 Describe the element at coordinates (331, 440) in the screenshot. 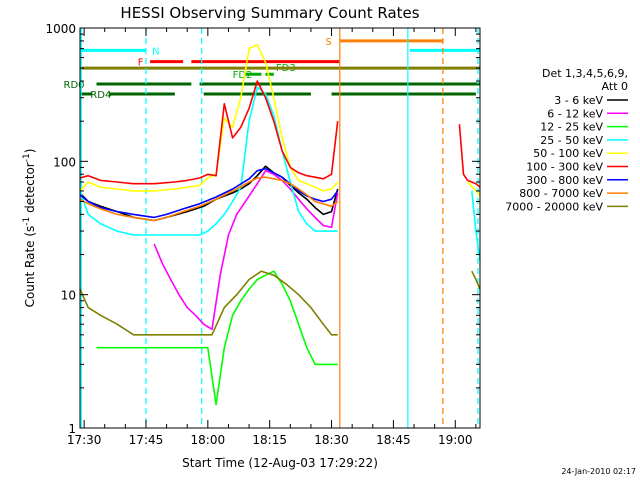

I see `x-tick-label: 18:30` at that location.